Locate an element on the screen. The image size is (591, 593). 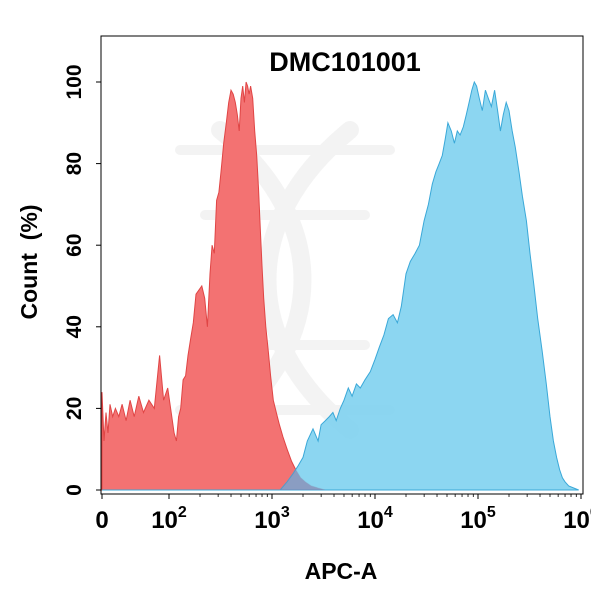
y-axis-label: Count (%) is located at coordinates (29, 262).